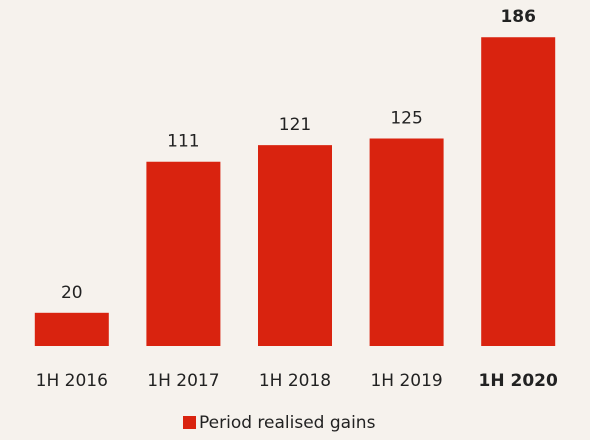 The width and height of the screenshot is (590, 440). What do you see at coordinates (183, 142) in the screenshot?
I see `value-label: 111` at bounding box center [183, 142].